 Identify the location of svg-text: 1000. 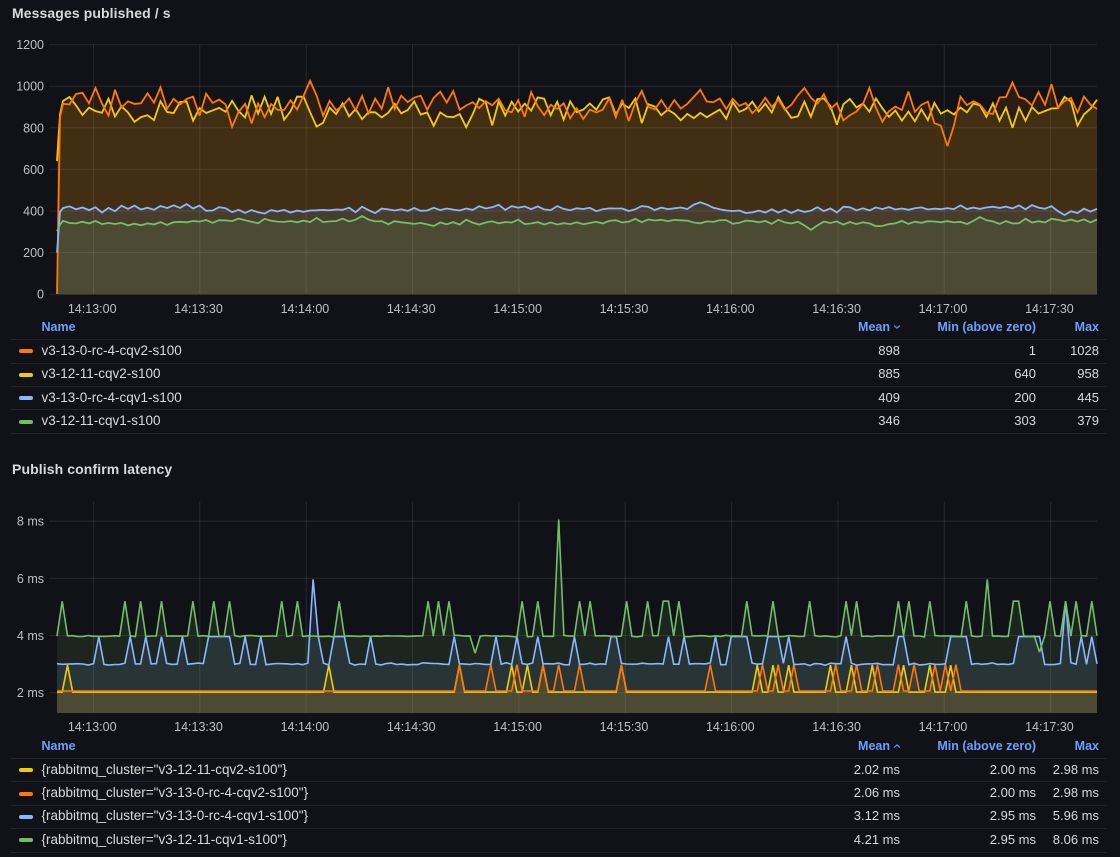
(30, 87).